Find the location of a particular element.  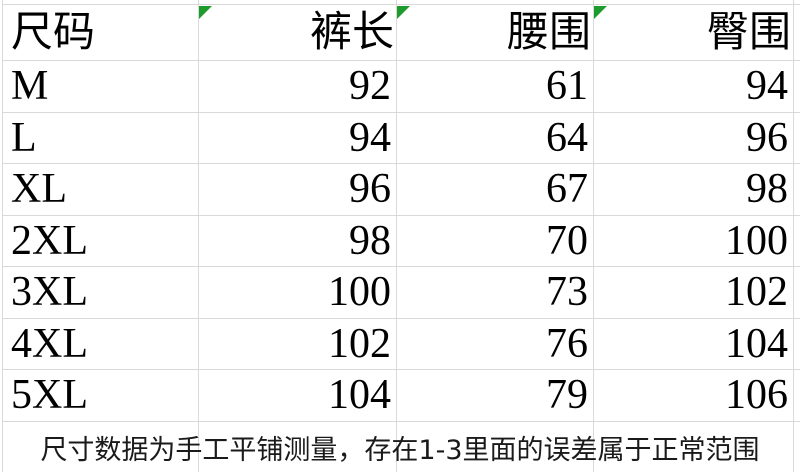

cell-hip-xl: 98 is located at coordinates (694, 190).